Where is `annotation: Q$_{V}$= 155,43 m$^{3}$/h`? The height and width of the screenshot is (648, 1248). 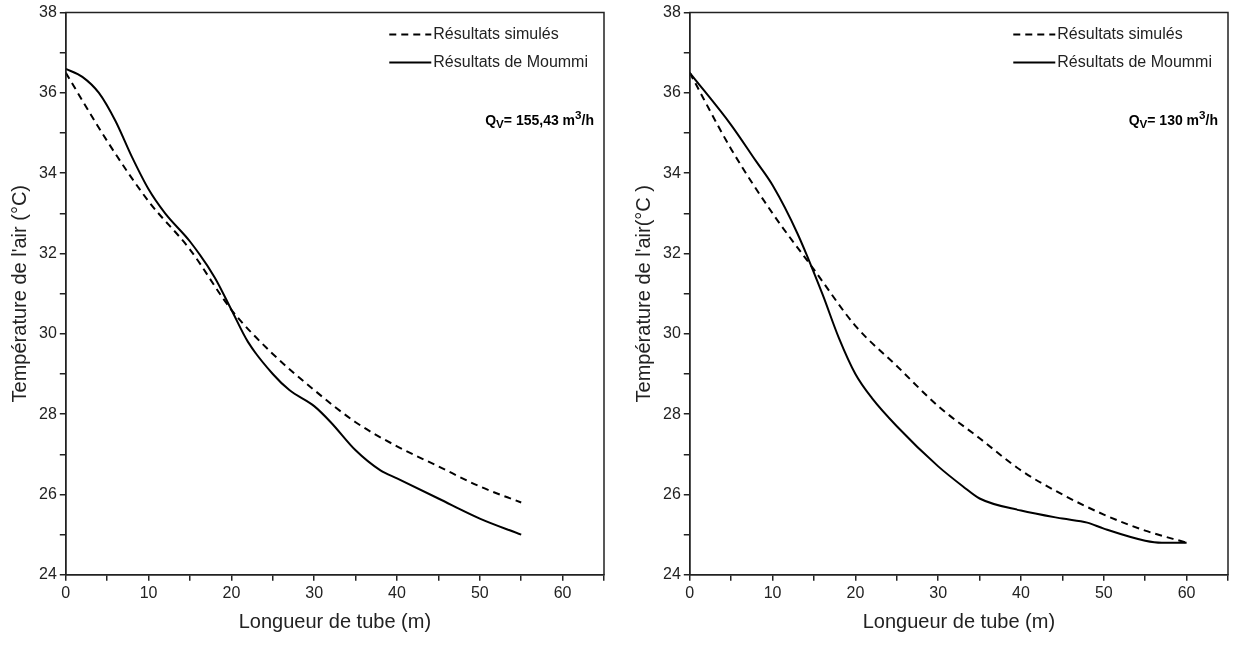 annotation: Q$_{V}$= 155,43 m$^{3}$/h is located at coordinates (539, 119).